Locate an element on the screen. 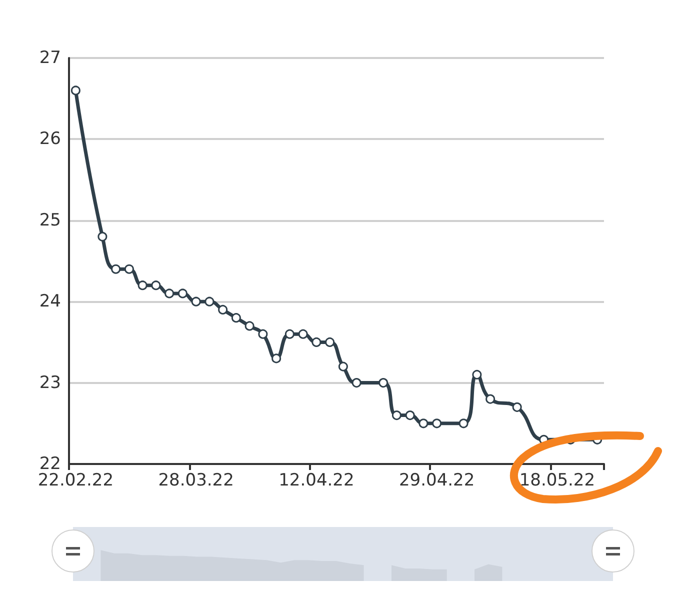 The width and height of the screenshot is (680, 607). x-tick-label: 28.03.22 is located at coordinates (196, 480).